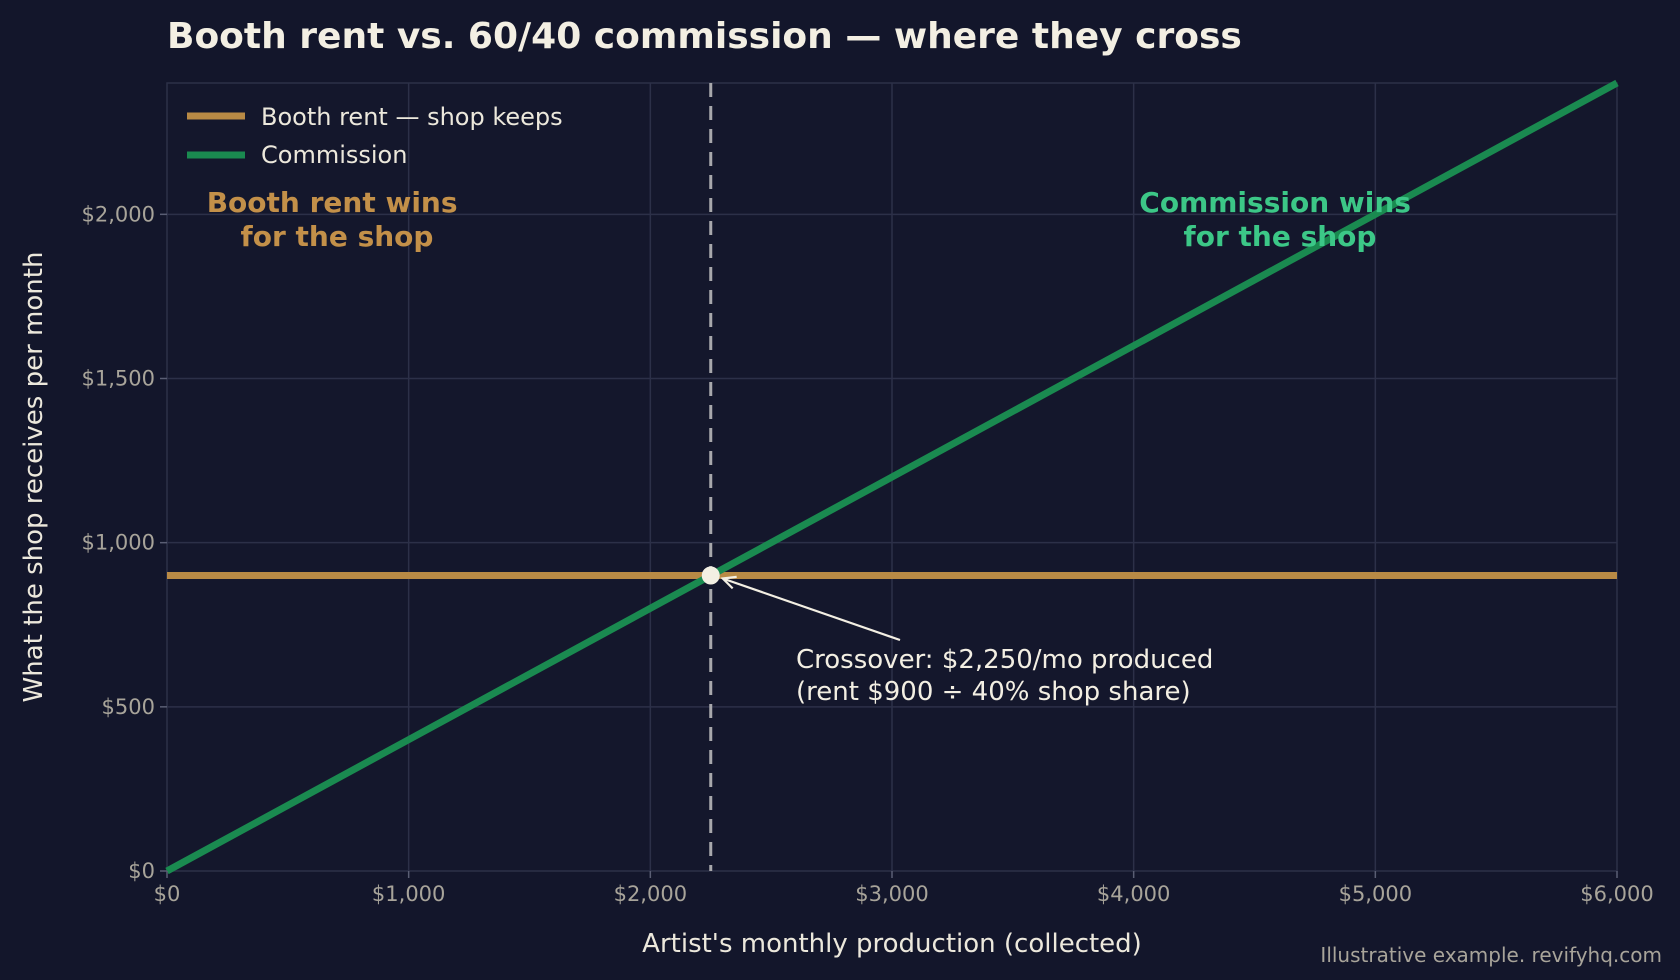 This screenshot has height=980, width=1680. Describe the element at coordinates (118, 543) in the screenshot. I see `y-tick-label: $1,000` at that location.